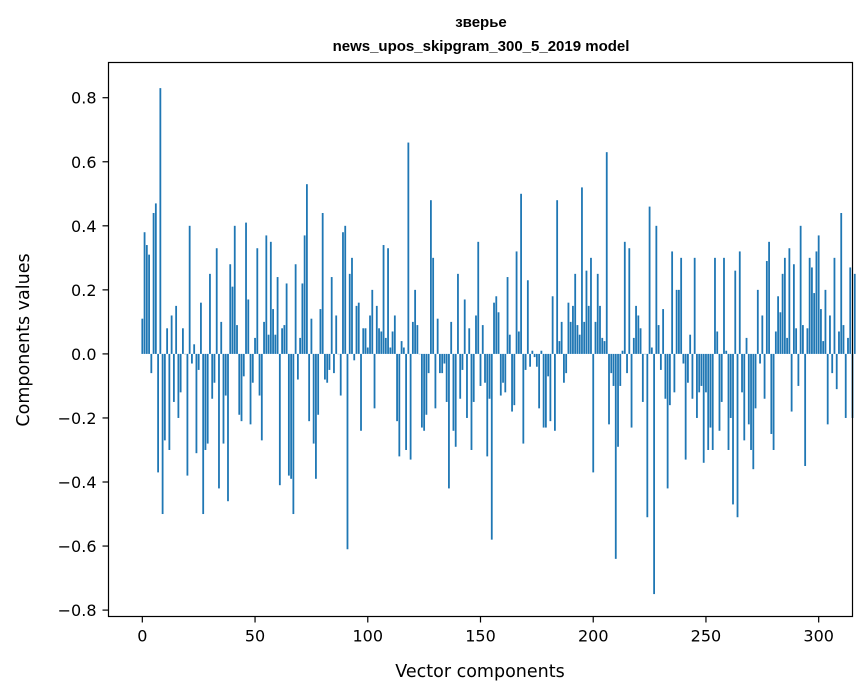 The image size is (867, 696). I want to click on y-tick-label: 0.8, so click(83, 98).